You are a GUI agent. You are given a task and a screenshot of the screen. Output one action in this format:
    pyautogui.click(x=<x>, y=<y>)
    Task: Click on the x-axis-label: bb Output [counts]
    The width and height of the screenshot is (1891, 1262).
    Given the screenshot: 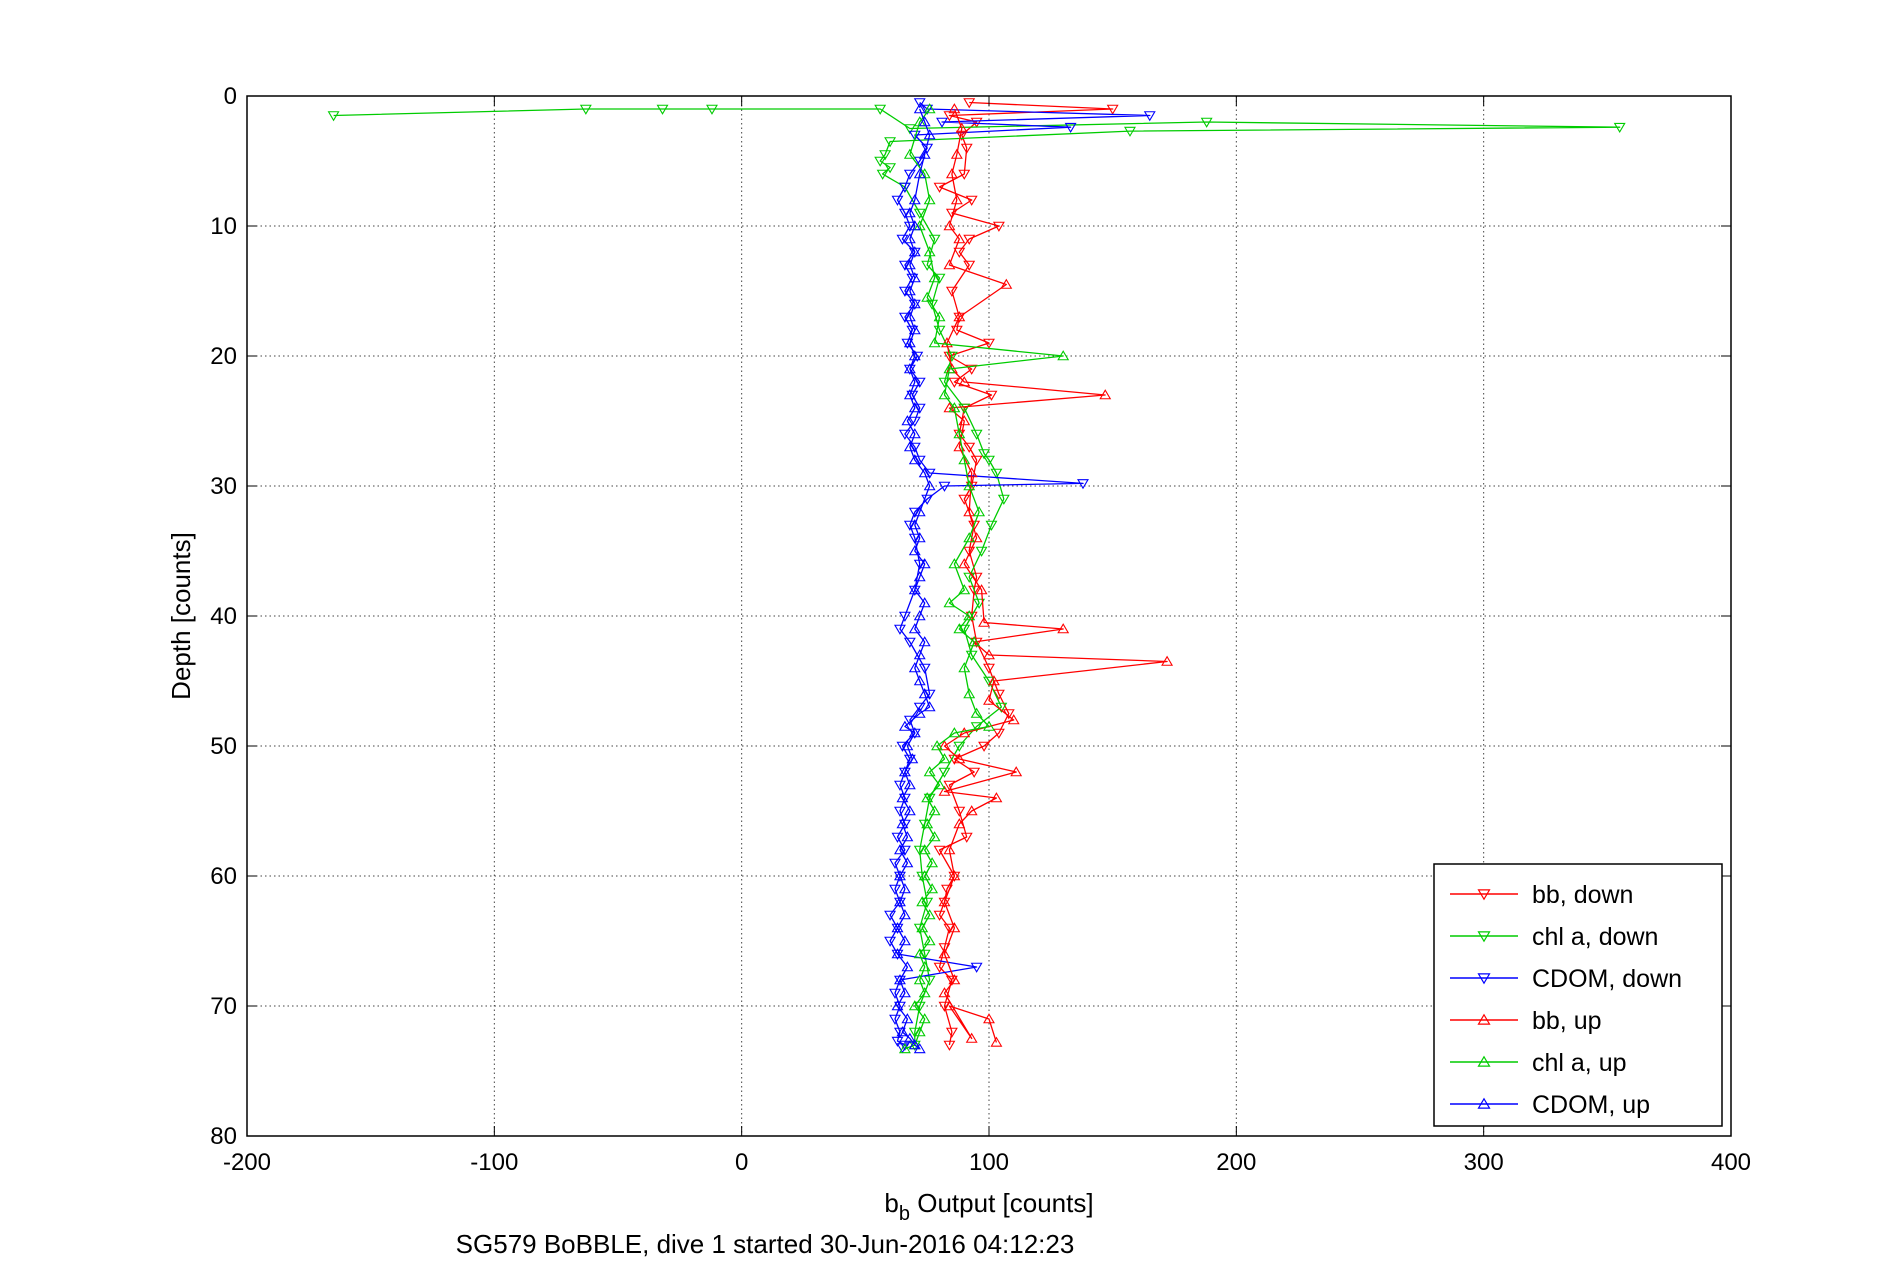 What is the action you would take?
    pyautogui.click(x=988, y=1206)
    